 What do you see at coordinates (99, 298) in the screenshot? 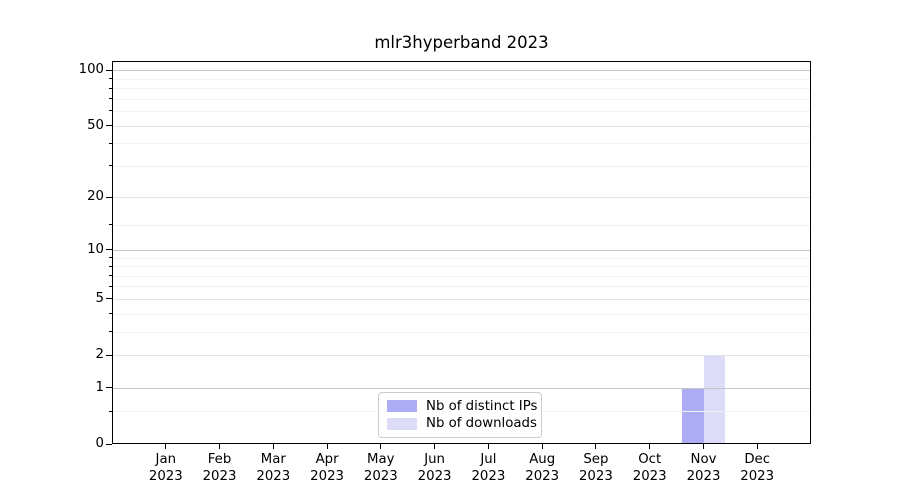
I see `y-tick-label: 5` at bounding box center [99, 298].